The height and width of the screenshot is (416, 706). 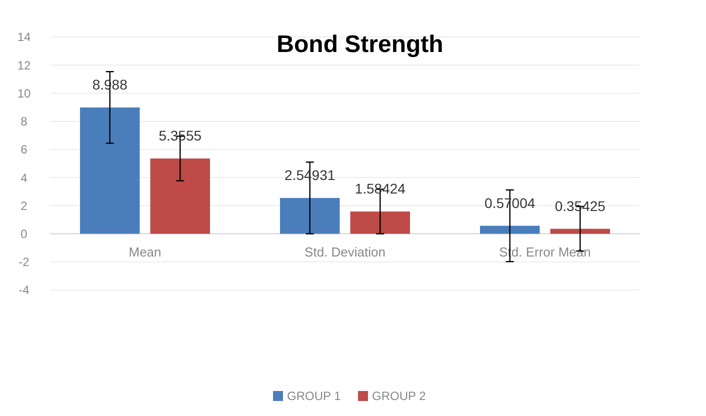 I want to click on y-tick-label: 4, so click(x=24, y=177).